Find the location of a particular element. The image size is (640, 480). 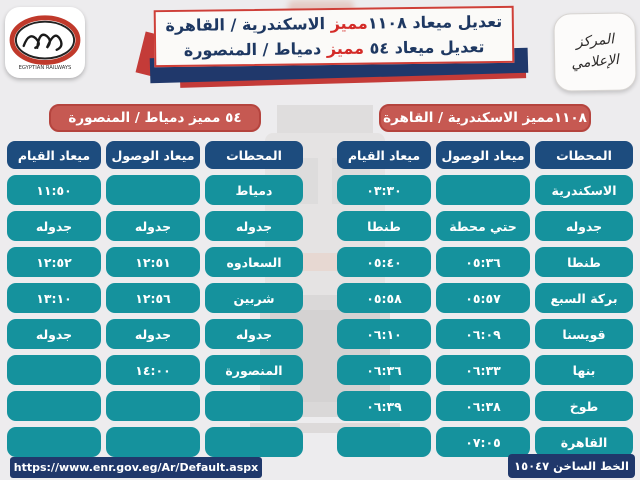

footer-hotline-badge: الخط الساخن ١٥٠٤٧ is located at coordinates (571, 466).